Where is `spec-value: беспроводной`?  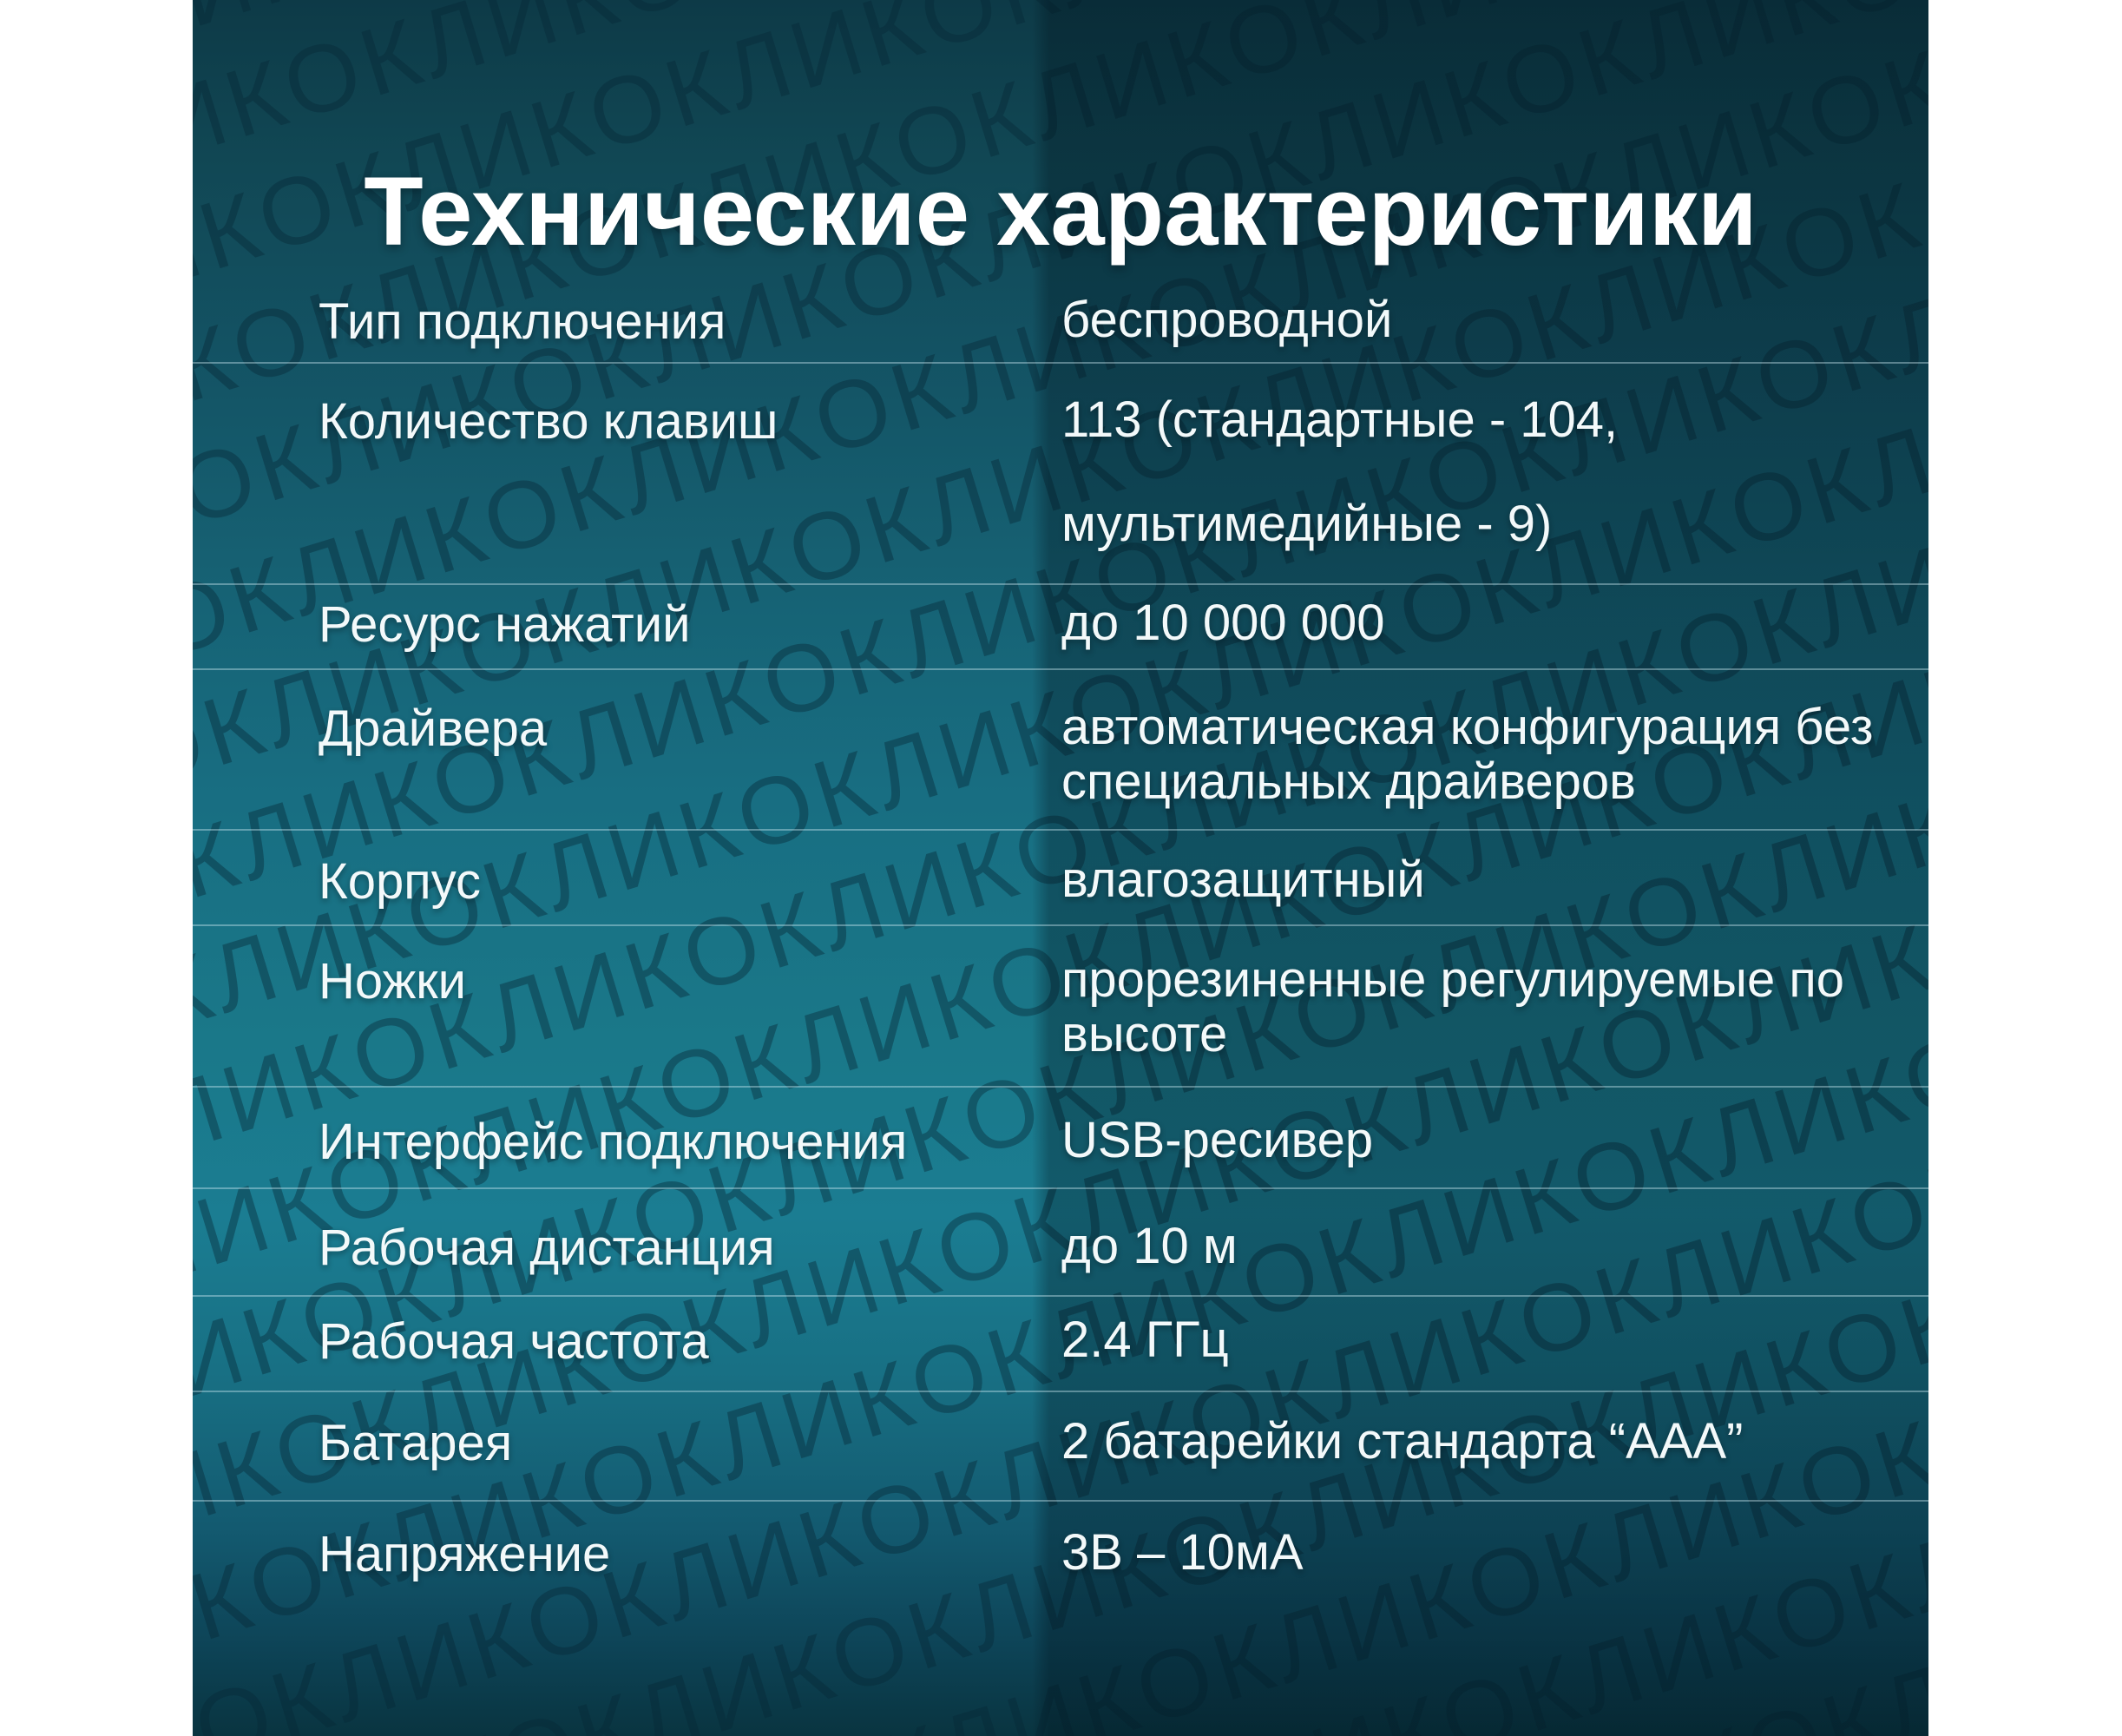
spec-value: беспроводной is located at coordinates (1452, 320).